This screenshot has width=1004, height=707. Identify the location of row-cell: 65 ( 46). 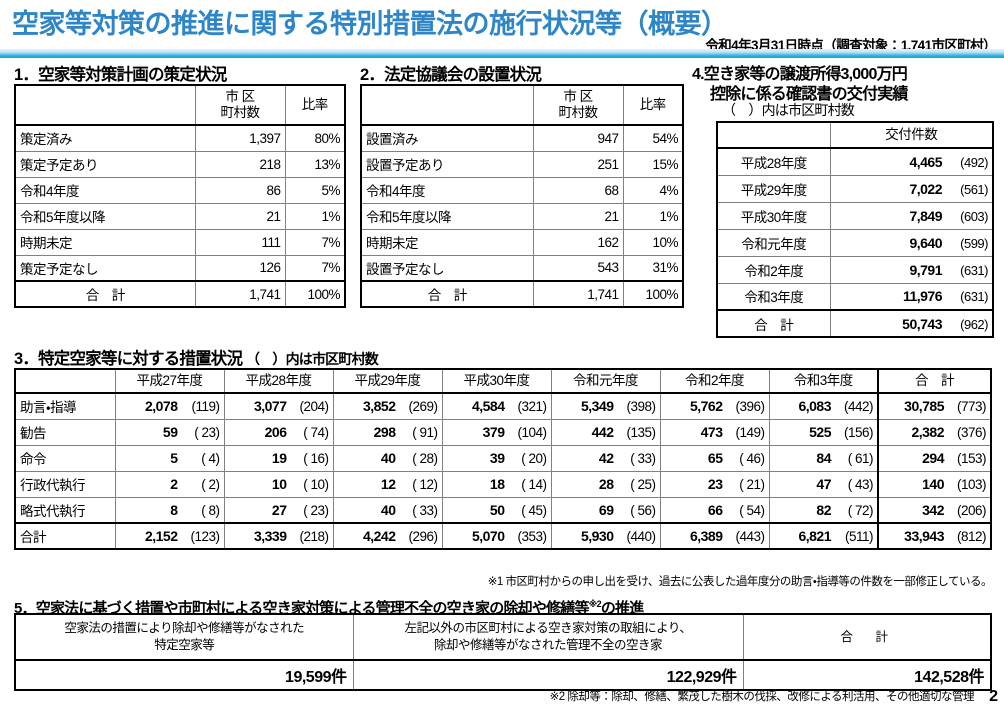
(714, 458).